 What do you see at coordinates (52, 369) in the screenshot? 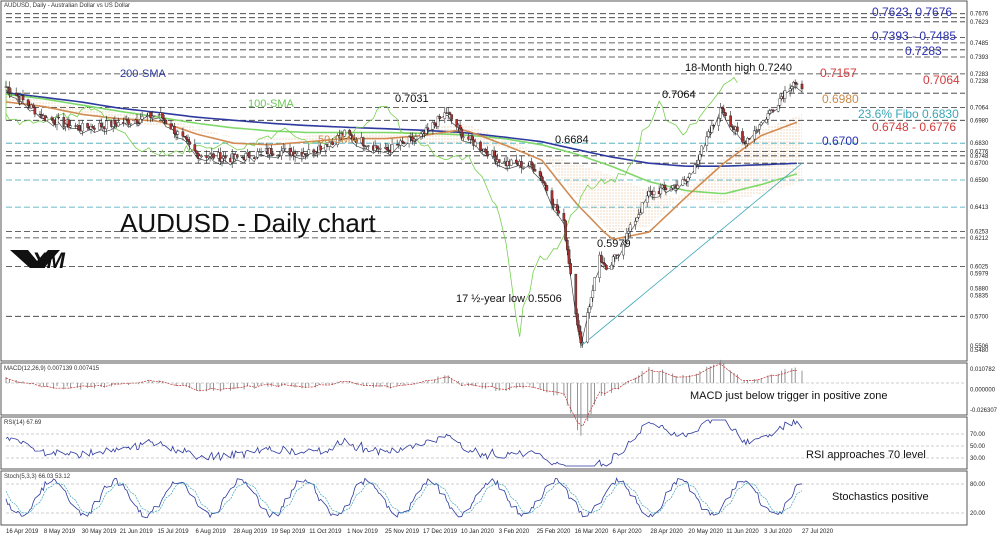
I see `macd-title: MACD(12,26,9) 0.007139 0.007415` at bounding box center [52, 369].